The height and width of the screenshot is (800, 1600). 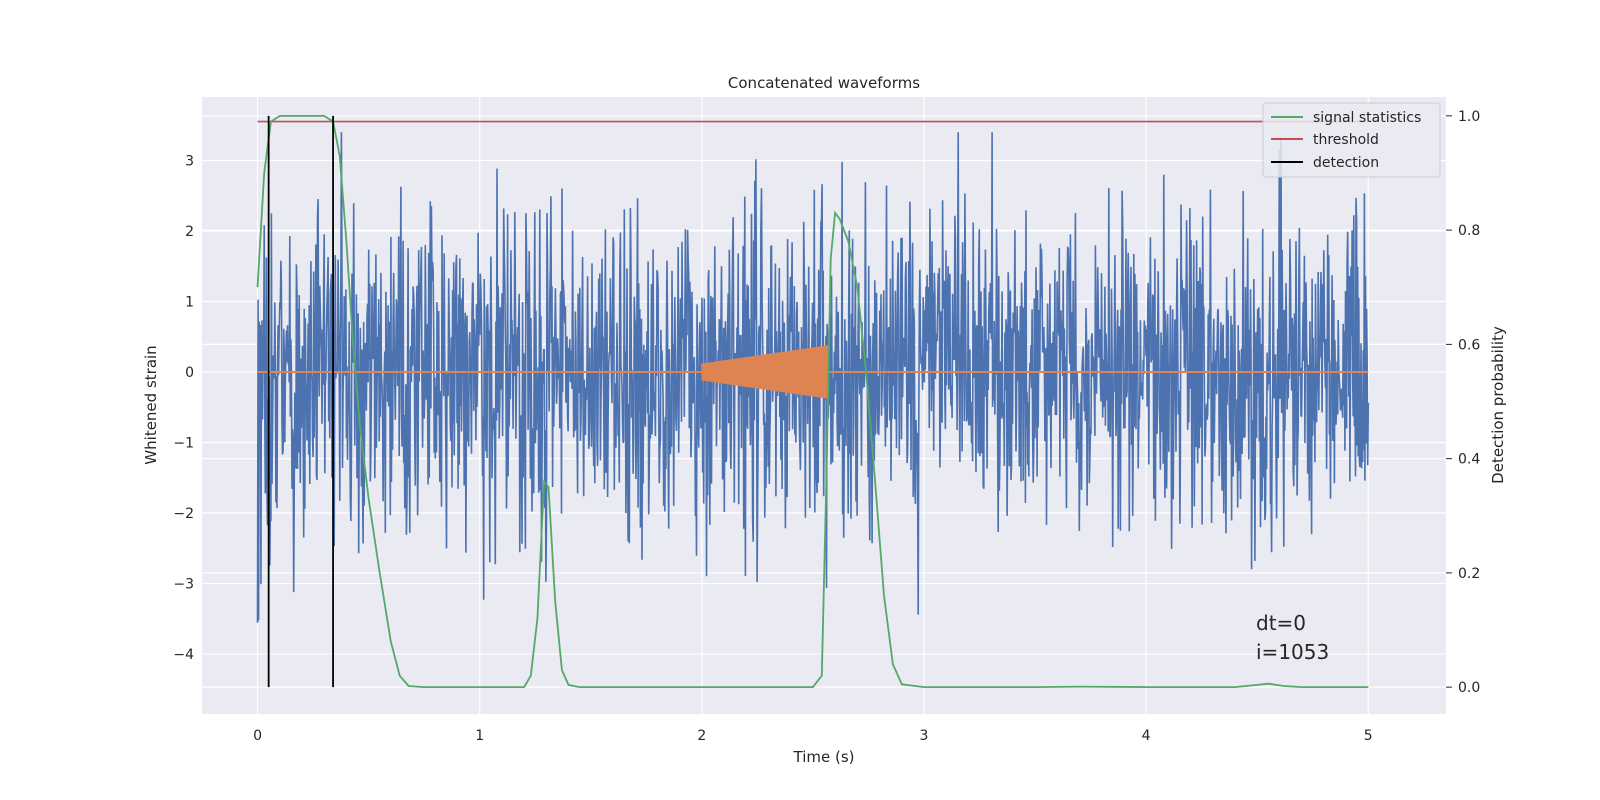 I want to click on y2-tick-label: 0.4, so click(x=1469, y=460).